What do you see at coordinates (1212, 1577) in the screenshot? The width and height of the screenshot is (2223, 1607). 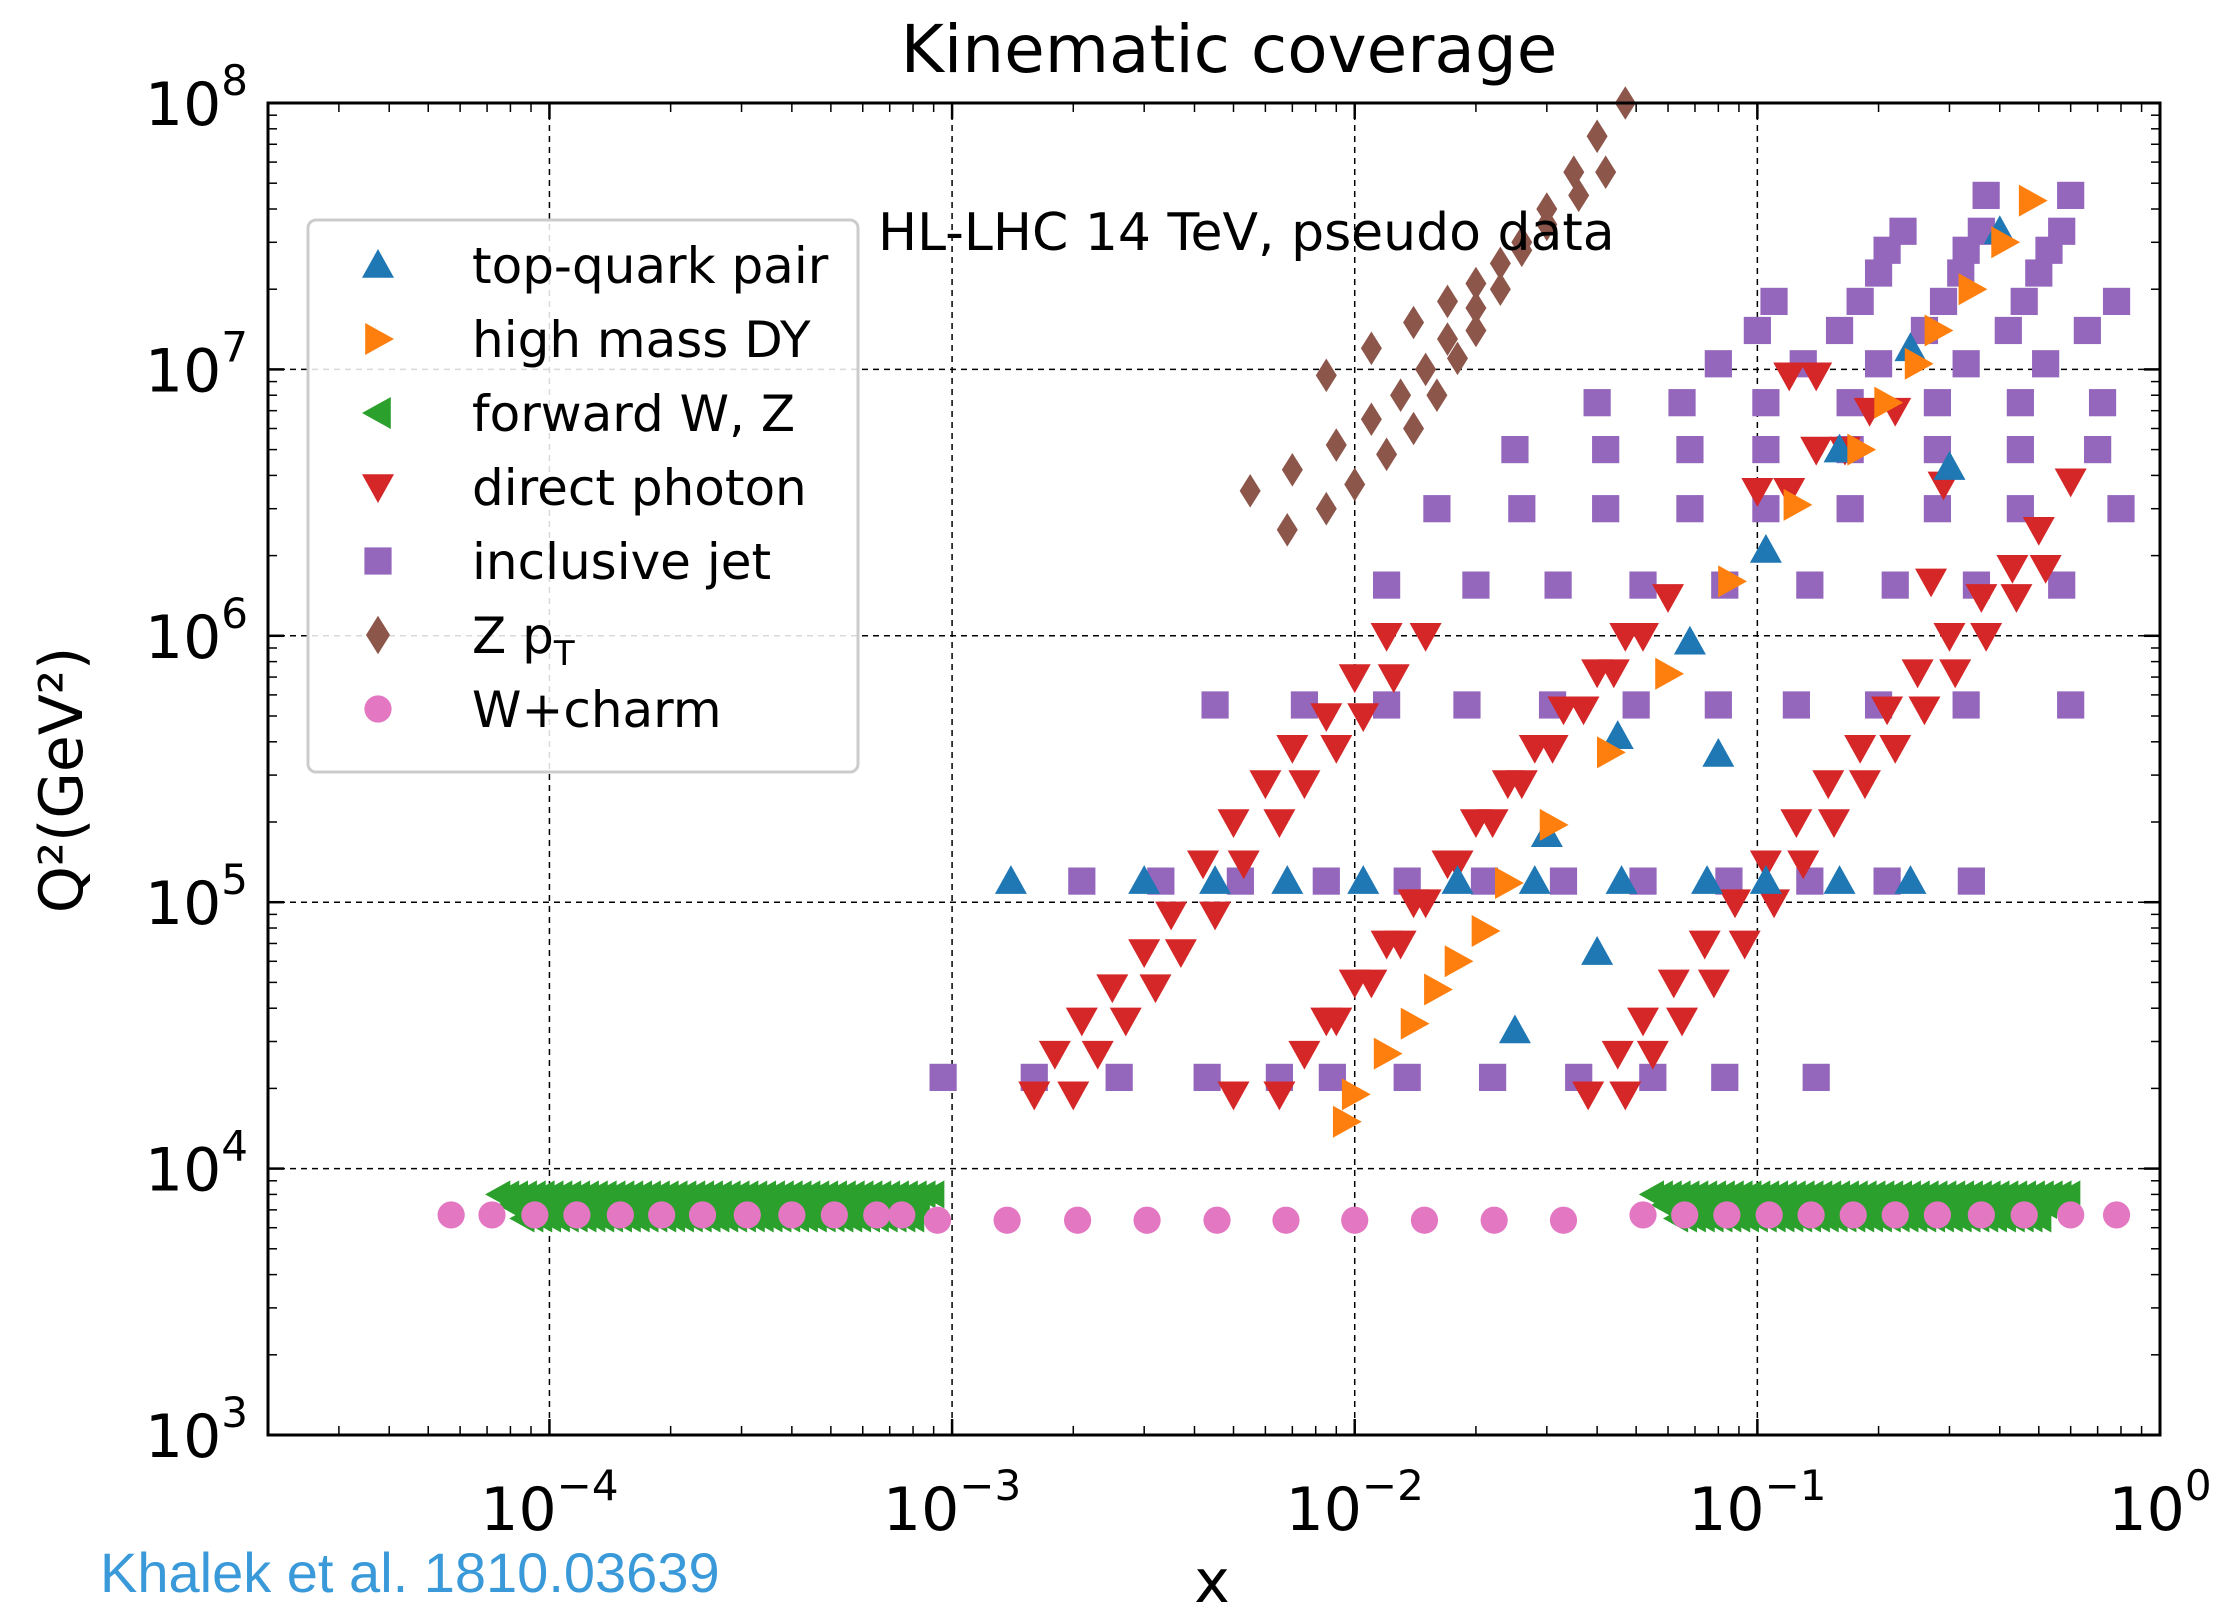 I see `x-axis-label: x` at bounding box center [1212, 1577].